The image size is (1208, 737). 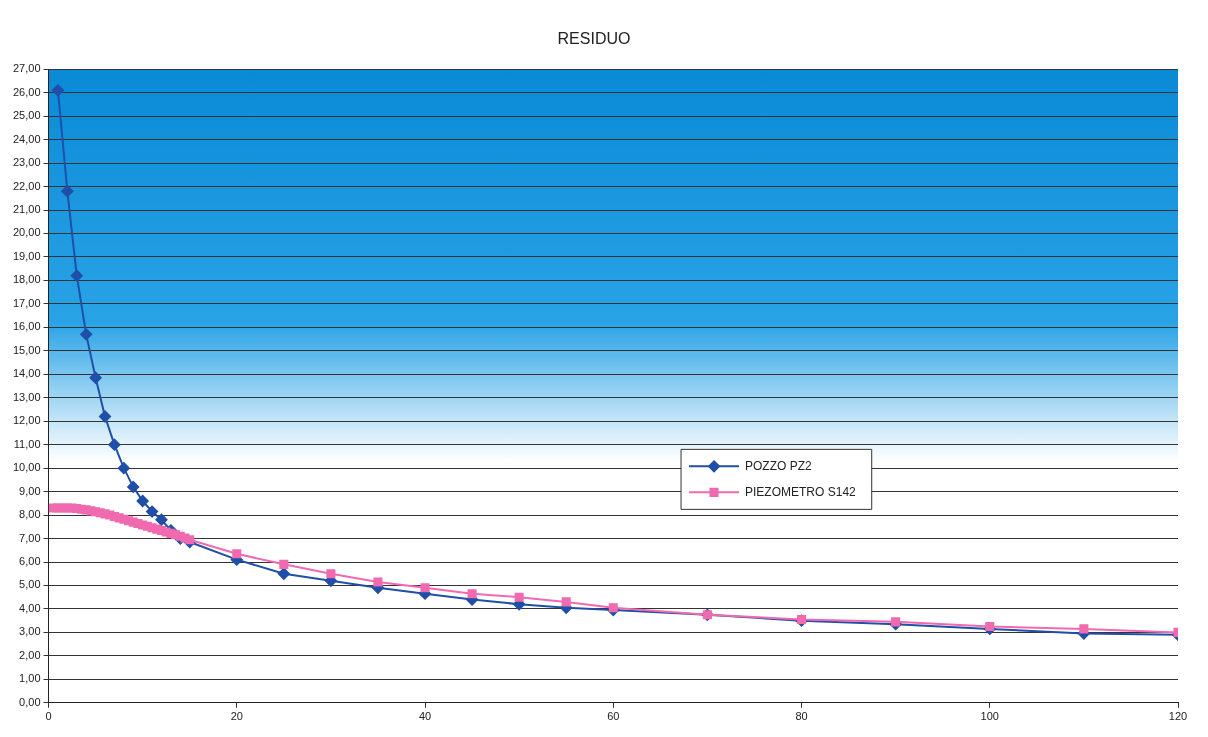 What do you see at coordinates (27, 373) in the screenshot?
I see `y-tick-label: 14,00` at bounding box center [27, 373].